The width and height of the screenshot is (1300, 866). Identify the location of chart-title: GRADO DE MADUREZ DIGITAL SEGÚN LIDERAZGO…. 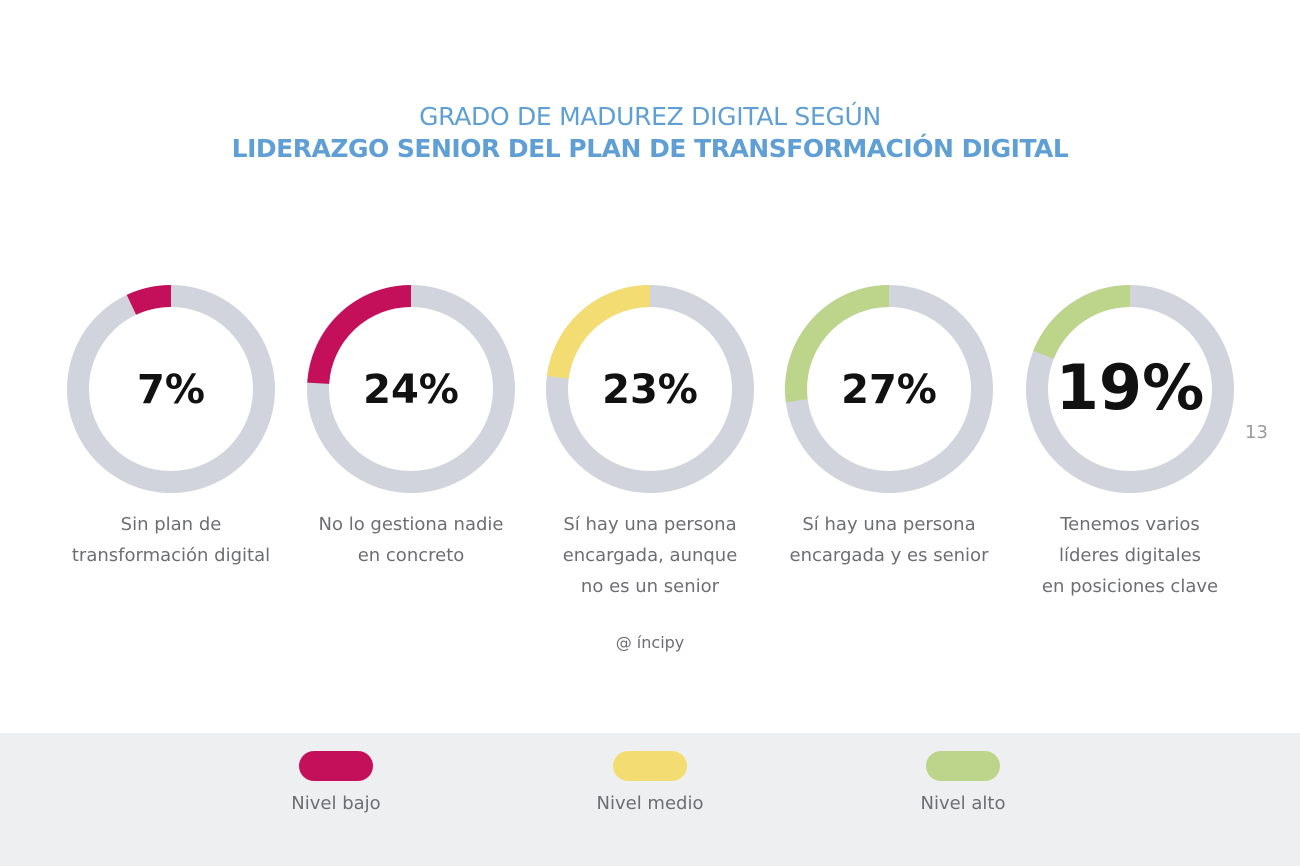
(650, 133).